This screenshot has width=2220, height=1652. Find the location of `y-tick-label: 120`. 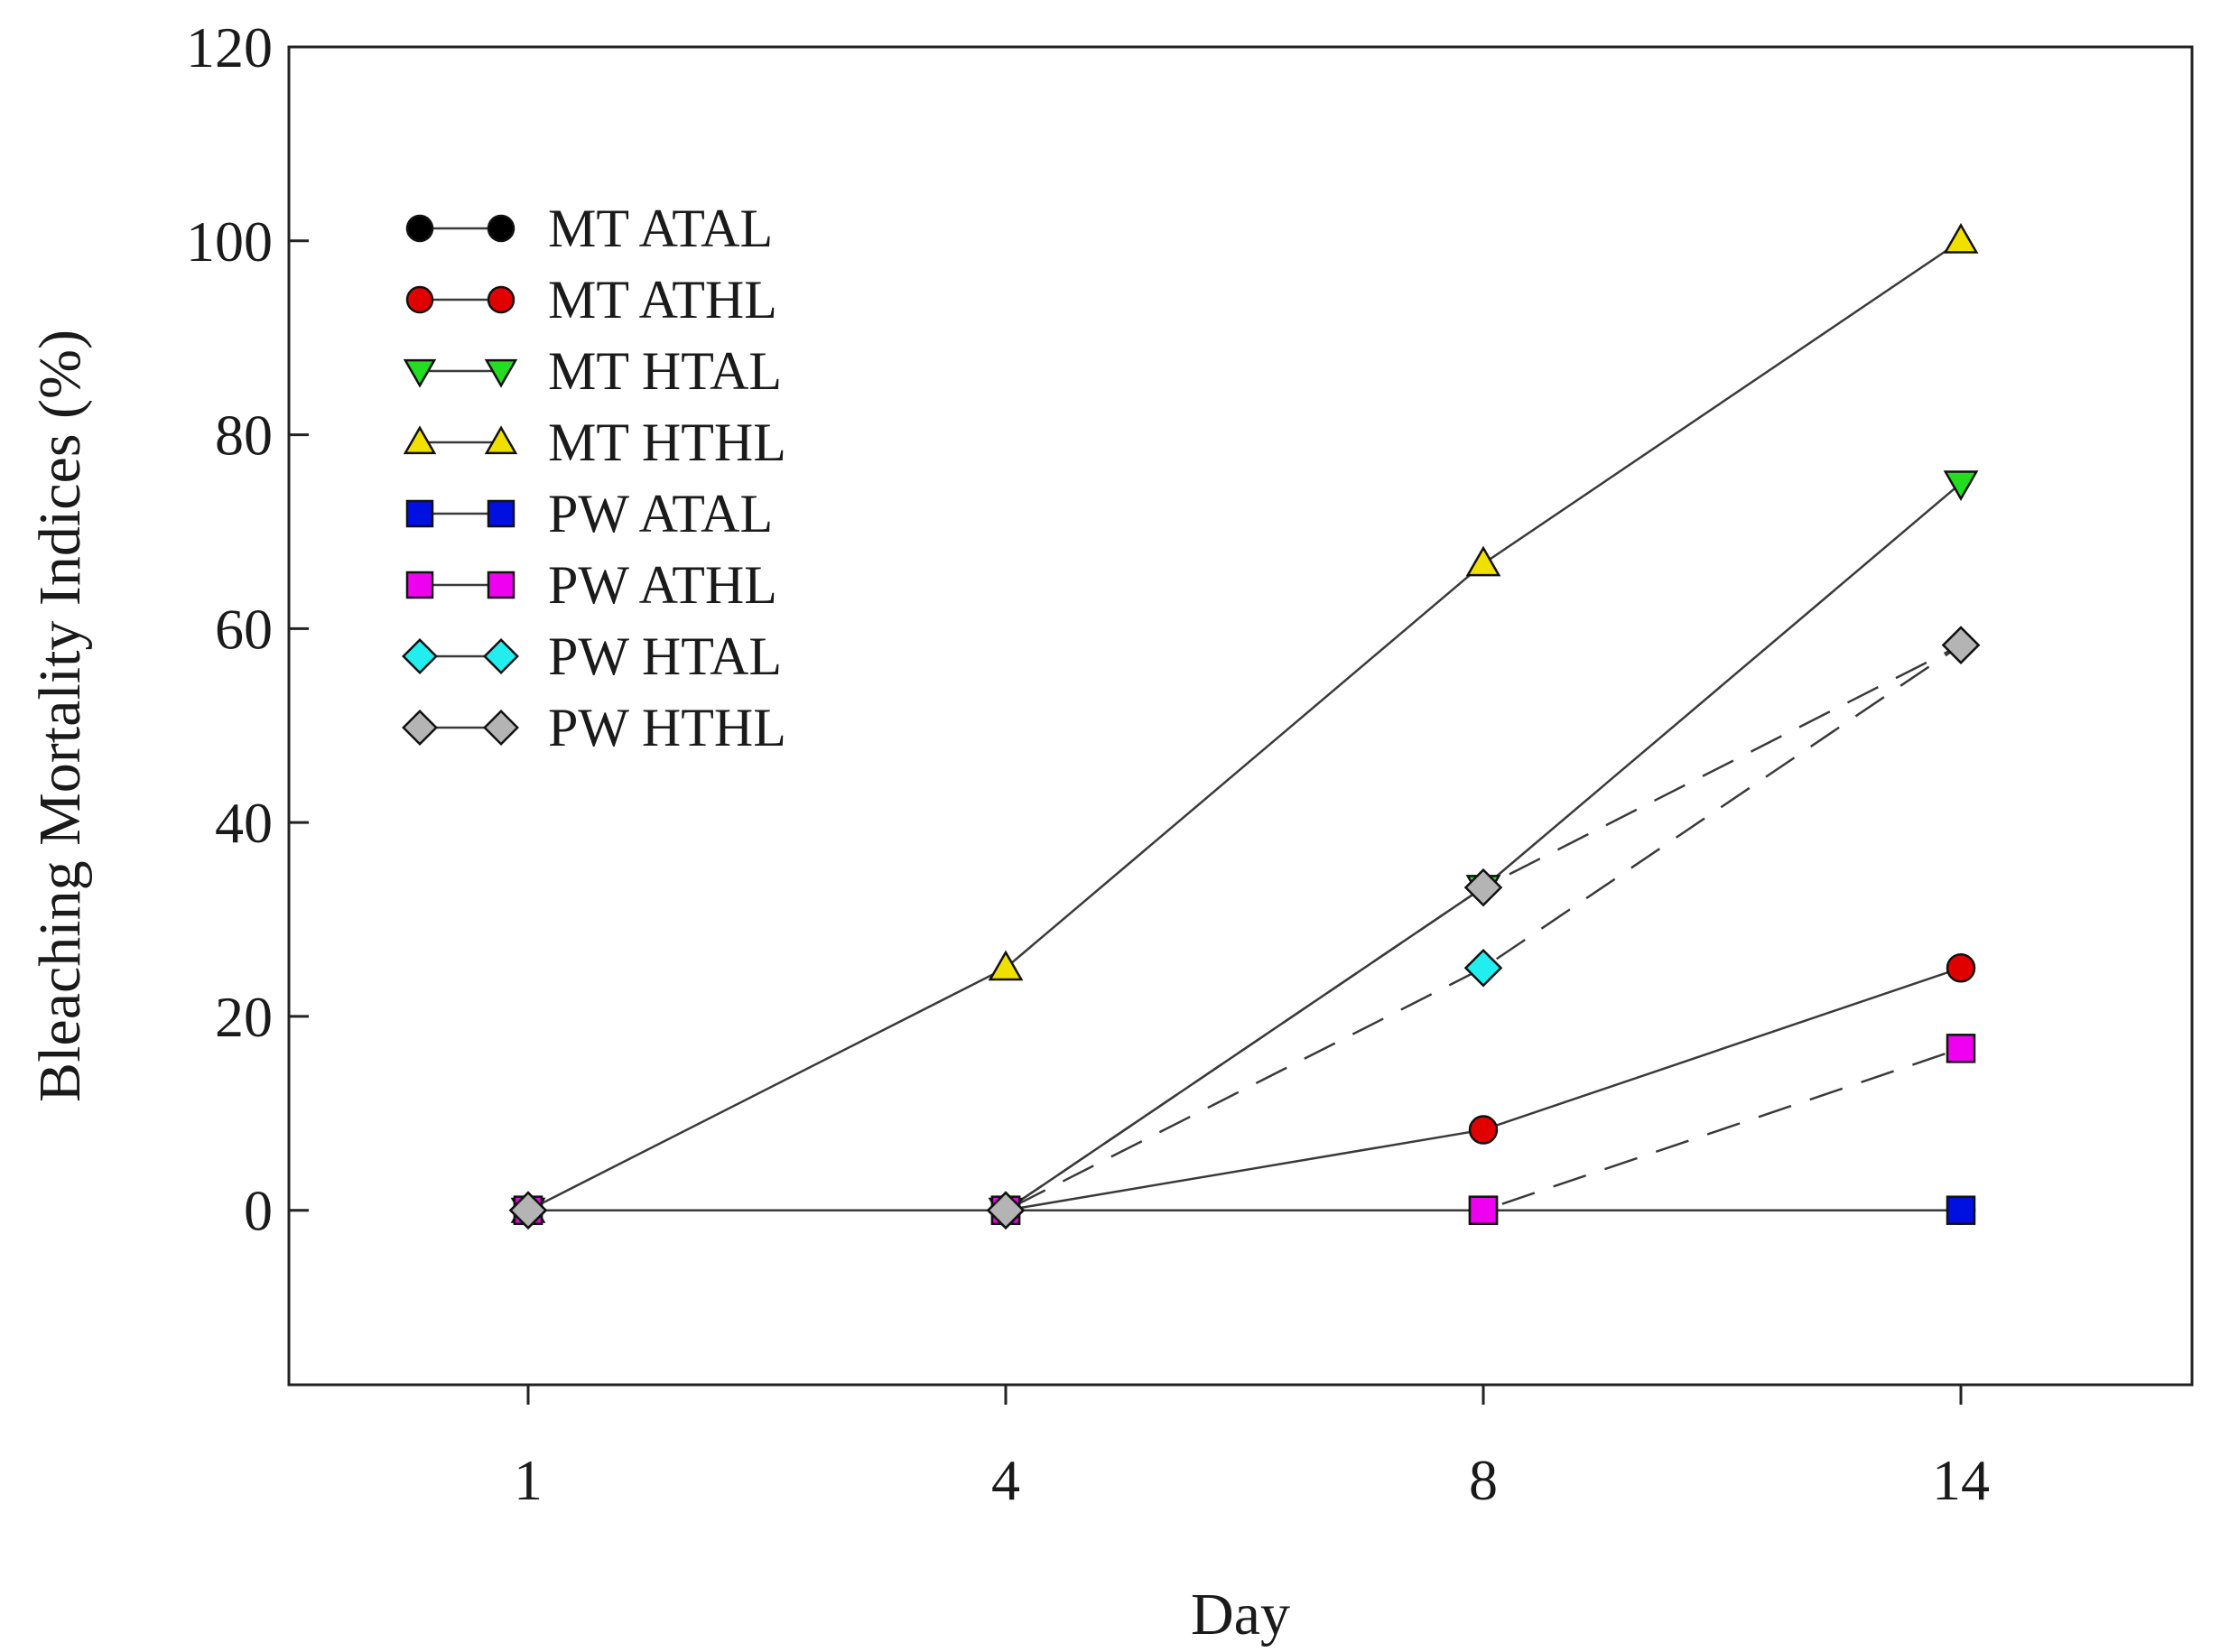

y-tick-label: 120 is located at coordinates (229, 47).